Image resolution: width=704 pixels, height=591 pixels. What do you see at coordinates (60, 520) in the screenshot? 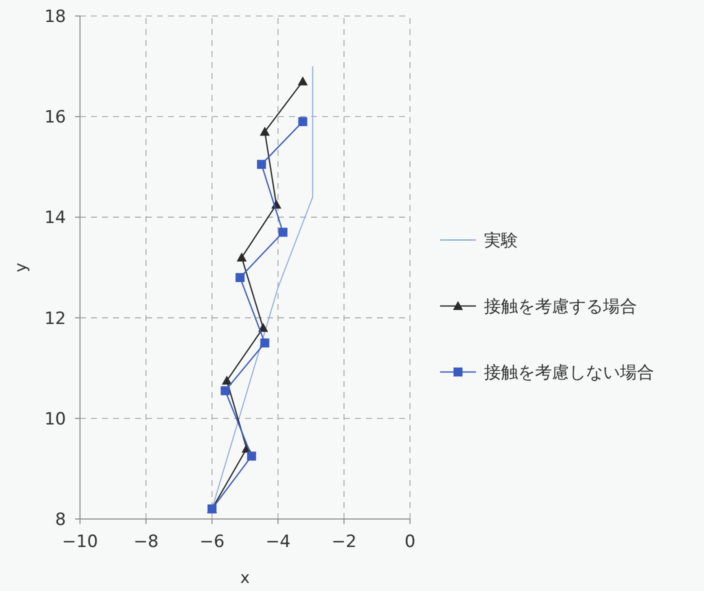
I see `y-tick-label: 8` at bounding box center [60, 520].